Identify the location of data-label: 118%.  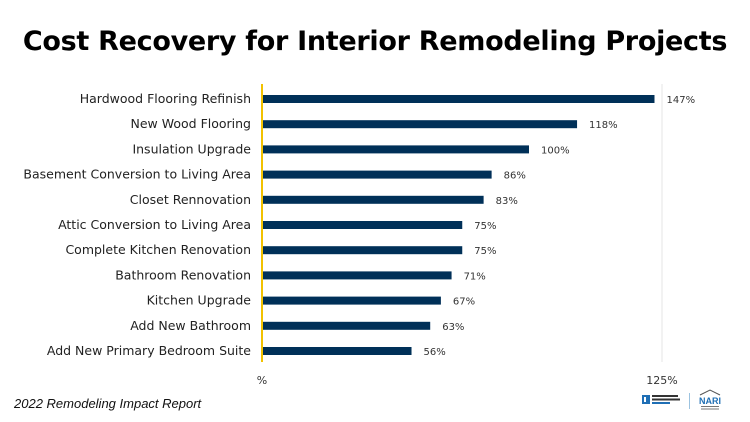
(603, 125).